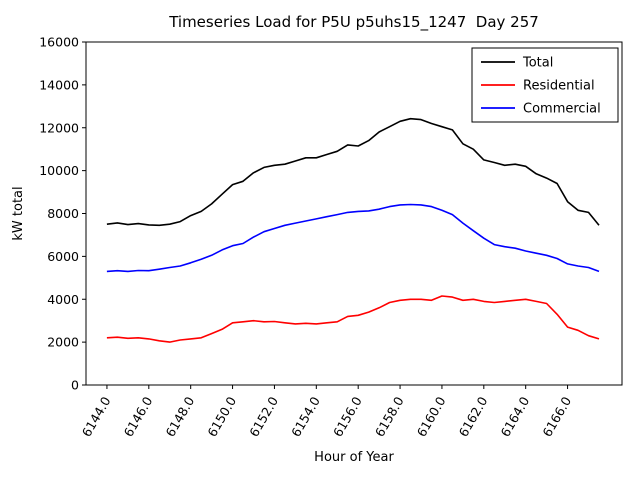  I want to click on x-tick-label: 6150.0, so click(221, 416).